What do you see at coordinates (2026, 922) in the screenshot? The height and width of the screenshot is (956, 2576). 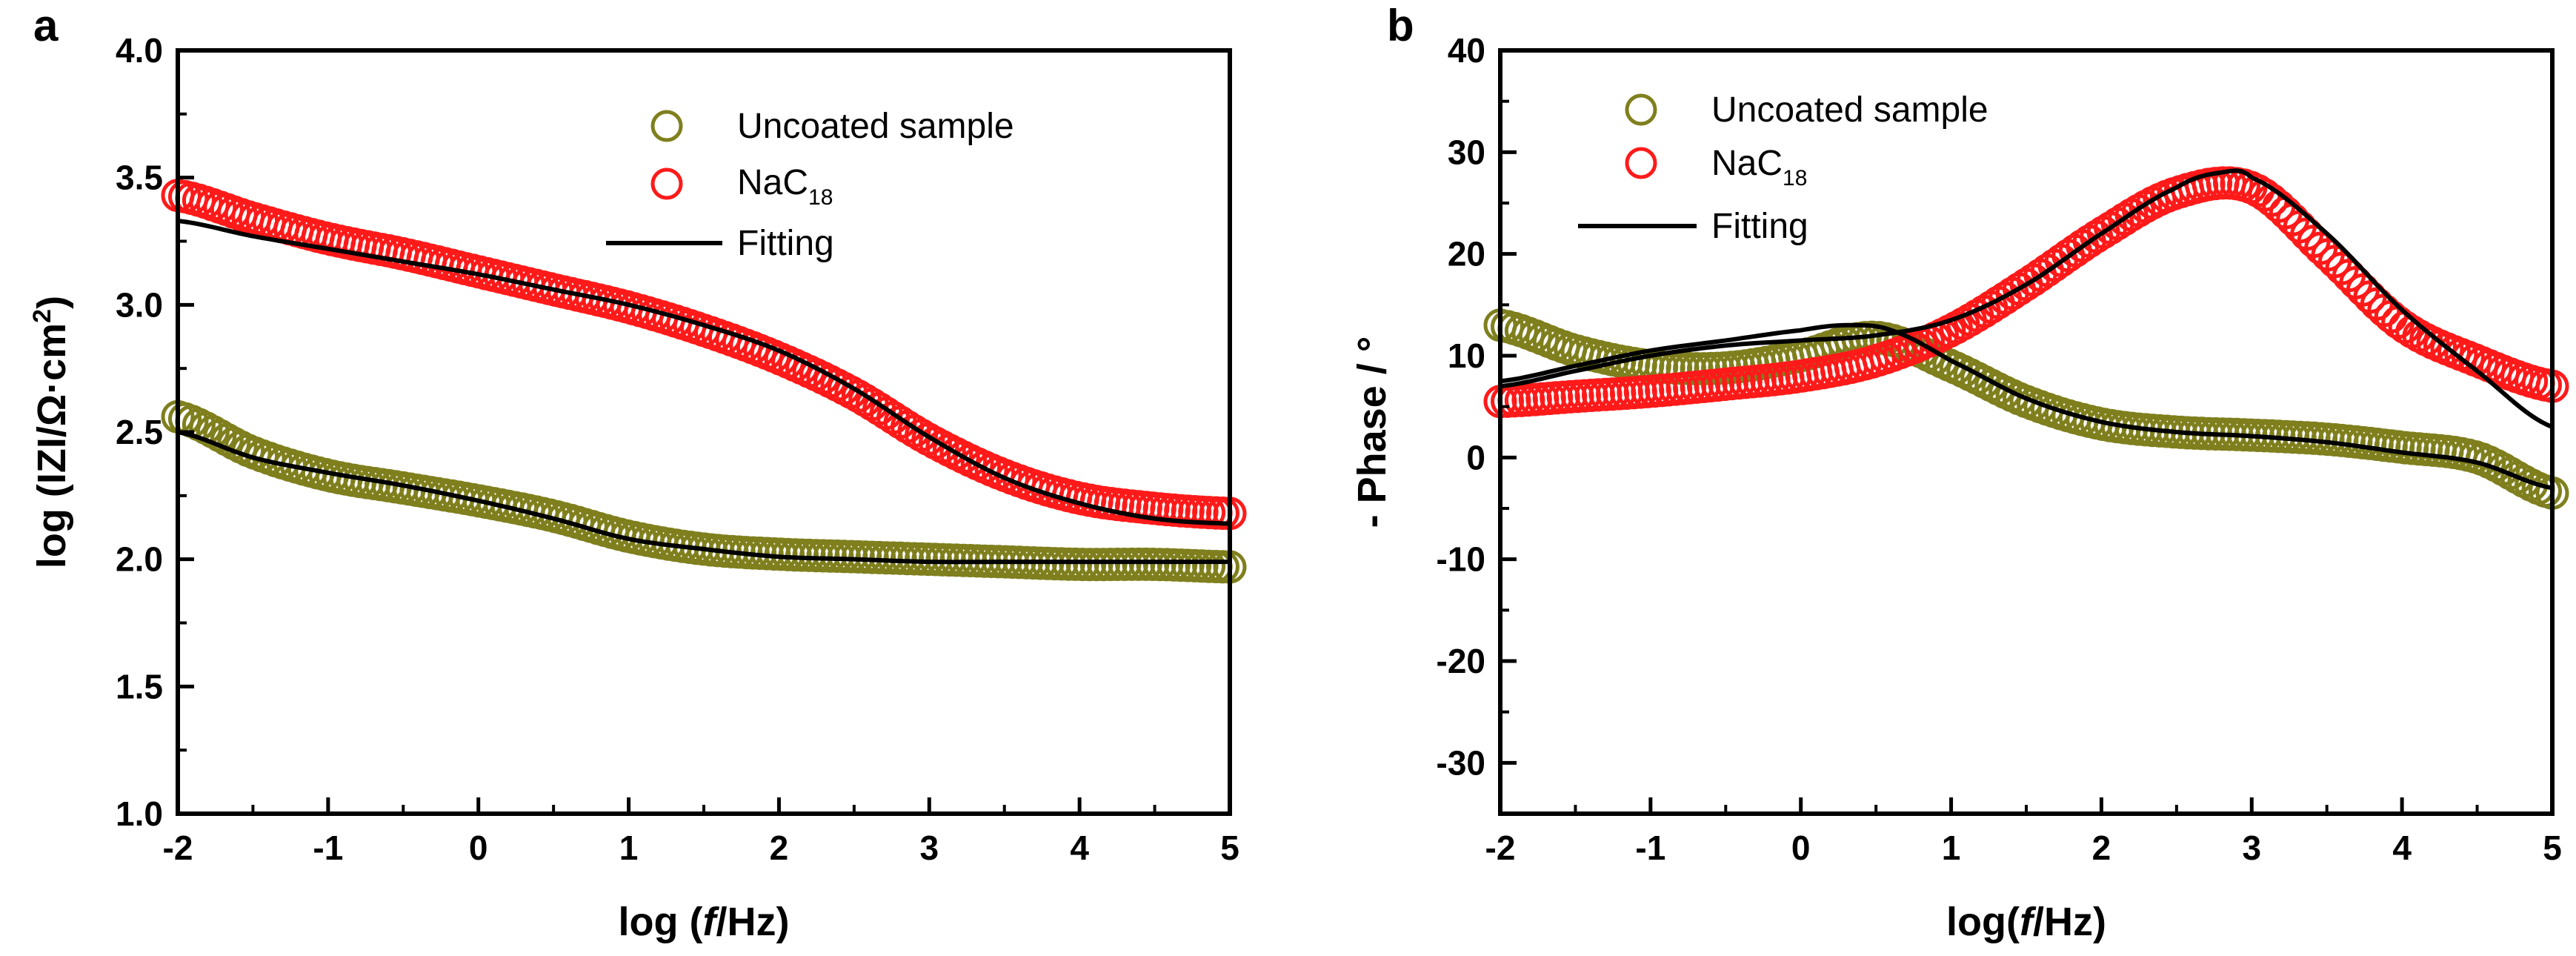 I see `plot-b-x-axis-label: log(f/Hz)` at bounding box center [2026, 922].